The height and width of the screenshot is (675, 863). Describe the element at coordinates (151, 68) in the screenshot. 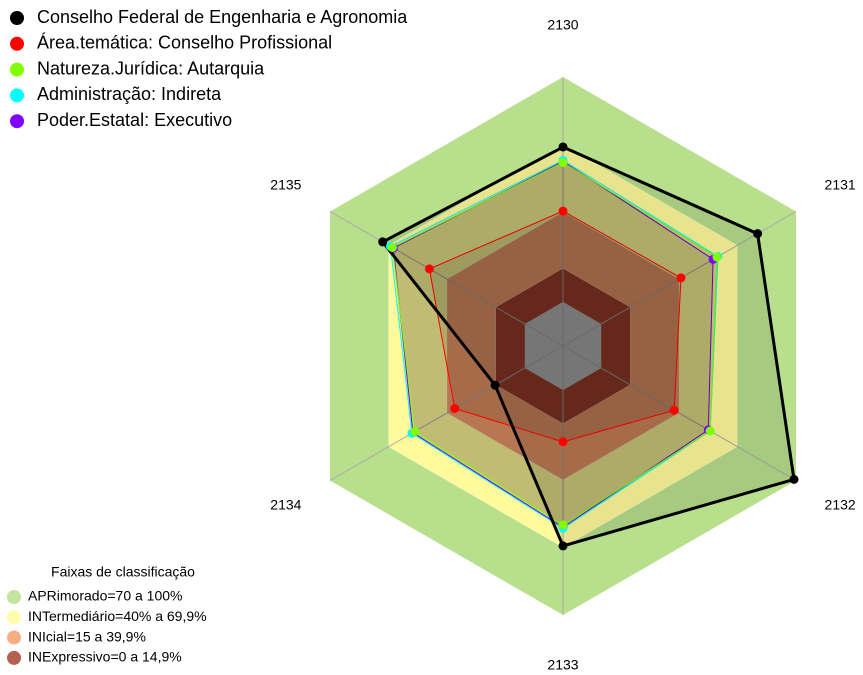

I see `legend-label: Natureza.Jurídica: Autarquia` at that location.